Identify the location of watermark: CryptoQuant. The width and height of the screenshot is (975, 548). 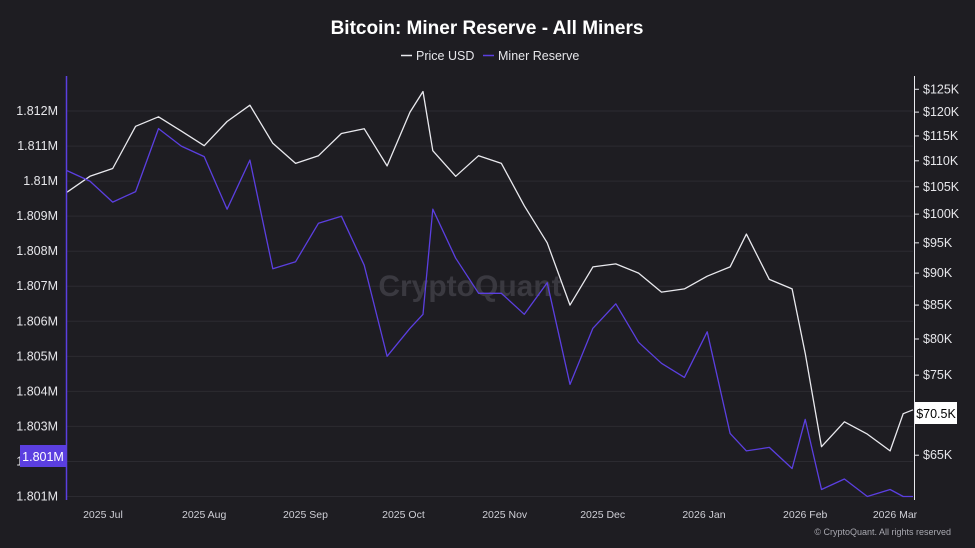
(469, 286).